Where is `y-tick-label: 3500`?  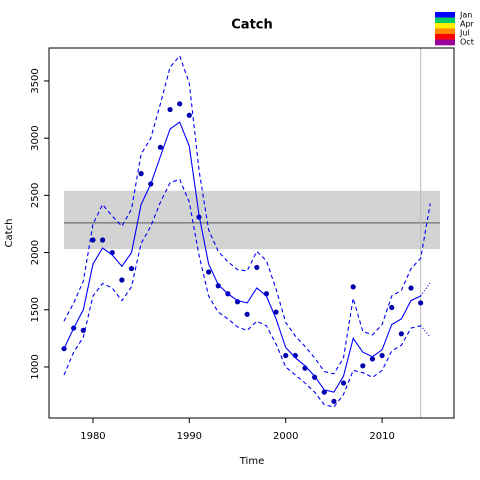
y-tick-label: 3500 is located at coordinates (35, 80).